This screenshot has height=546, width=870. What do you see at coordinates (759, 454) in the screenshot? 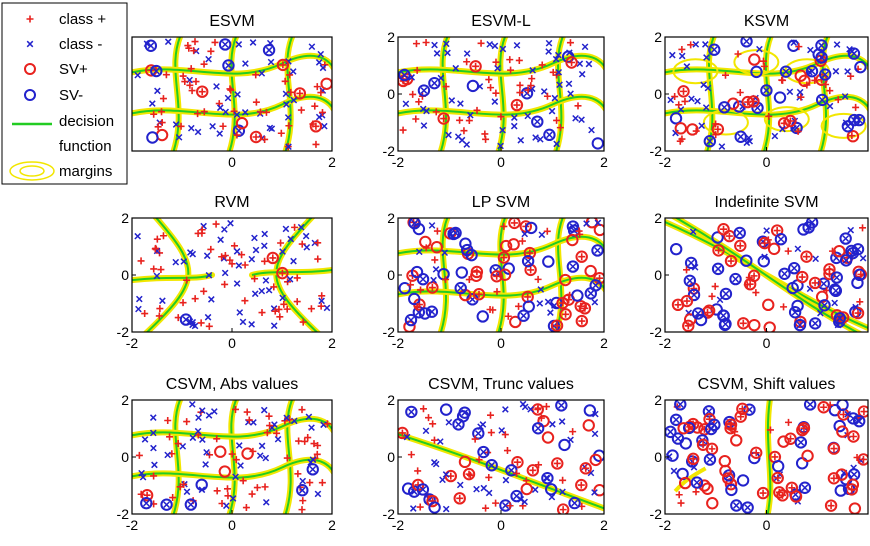
I see `subplot-9: CSVM, Shift values -2 0 -2 0 2` at bounding box center [759, 454].